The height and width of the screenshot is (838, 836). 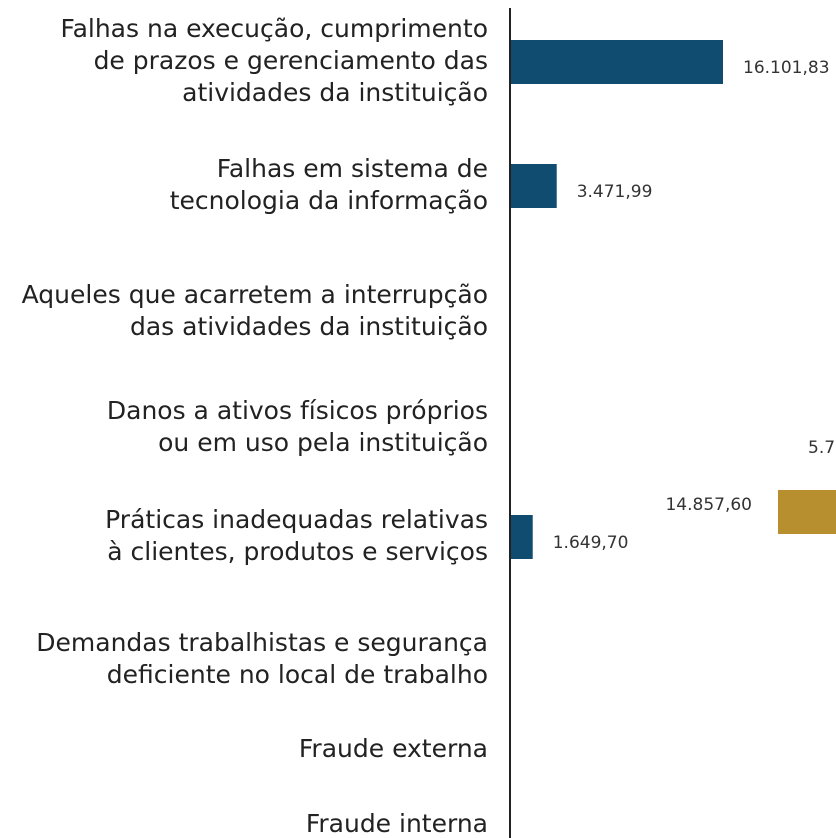 I want to click on category-label: à clientes, produtos e serviços, so click(x=297, y=551).